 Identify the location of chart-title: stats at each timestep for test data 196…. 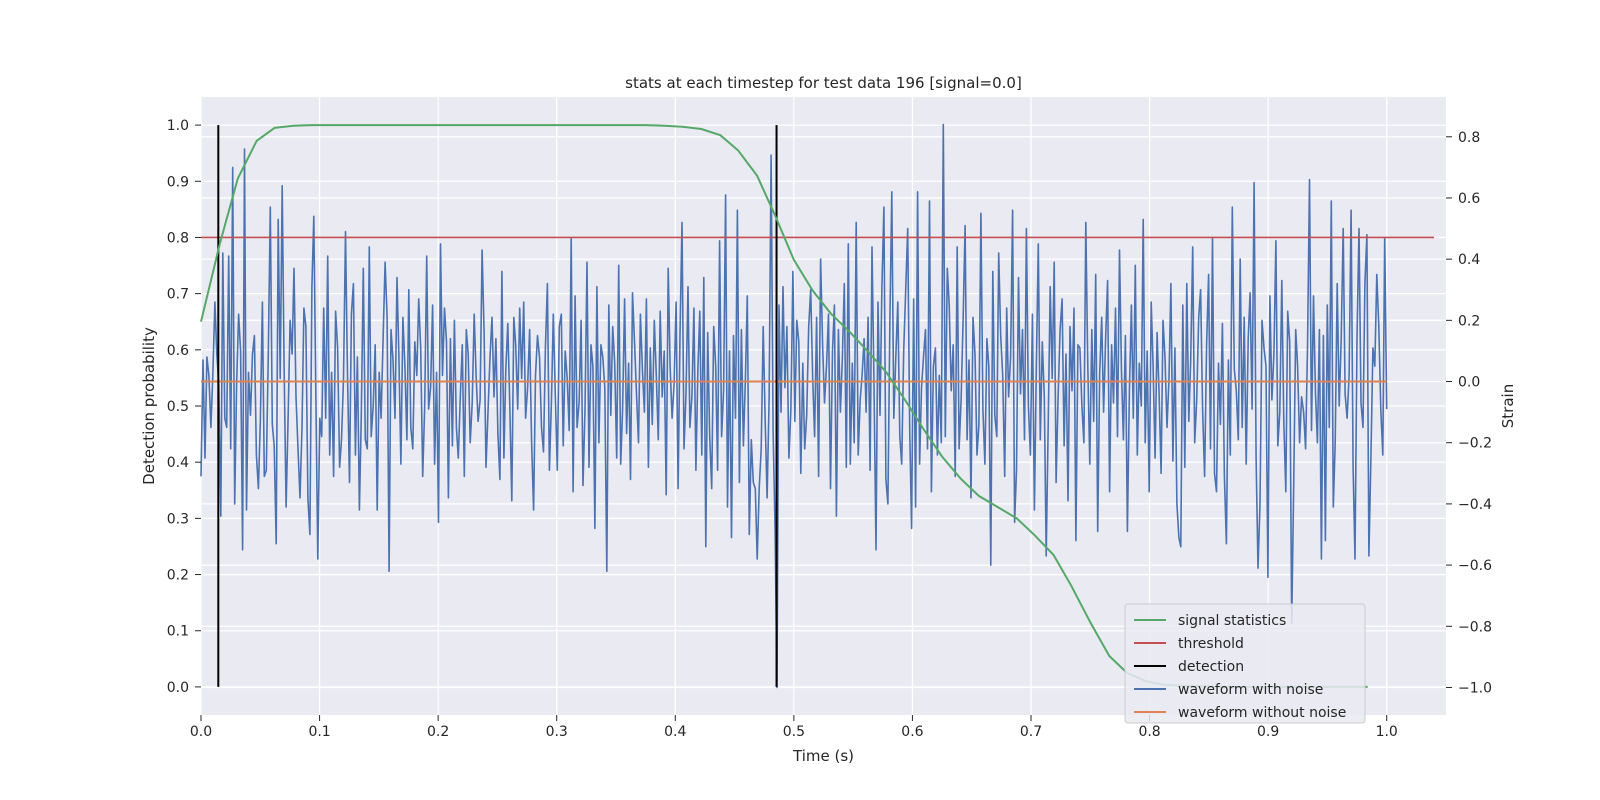
(823, 83).